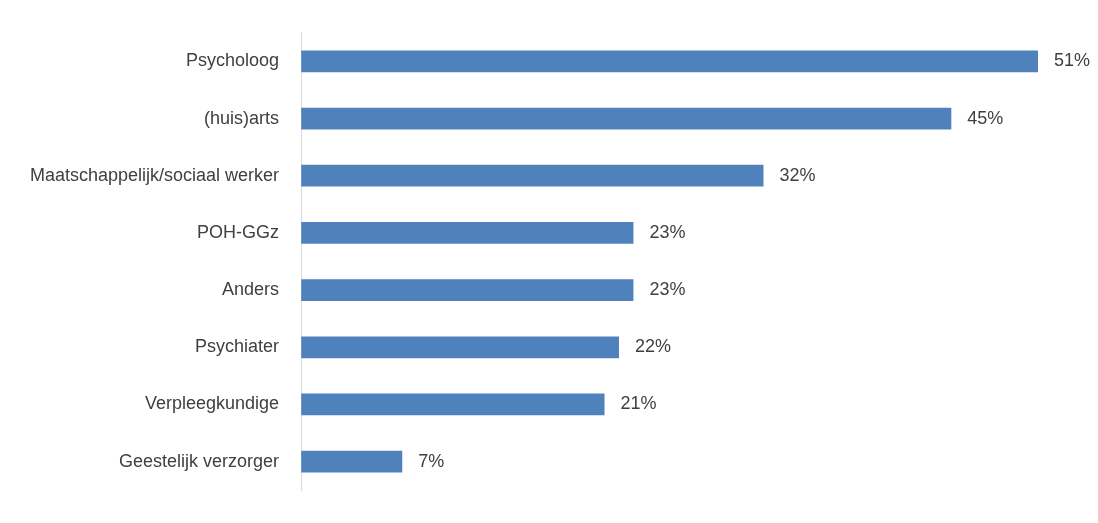 The image size is (1098, 523). Describe the element at coordinates (238, 231) in the screenshot. I see `y-tick-label: POH-GGz` at that location.